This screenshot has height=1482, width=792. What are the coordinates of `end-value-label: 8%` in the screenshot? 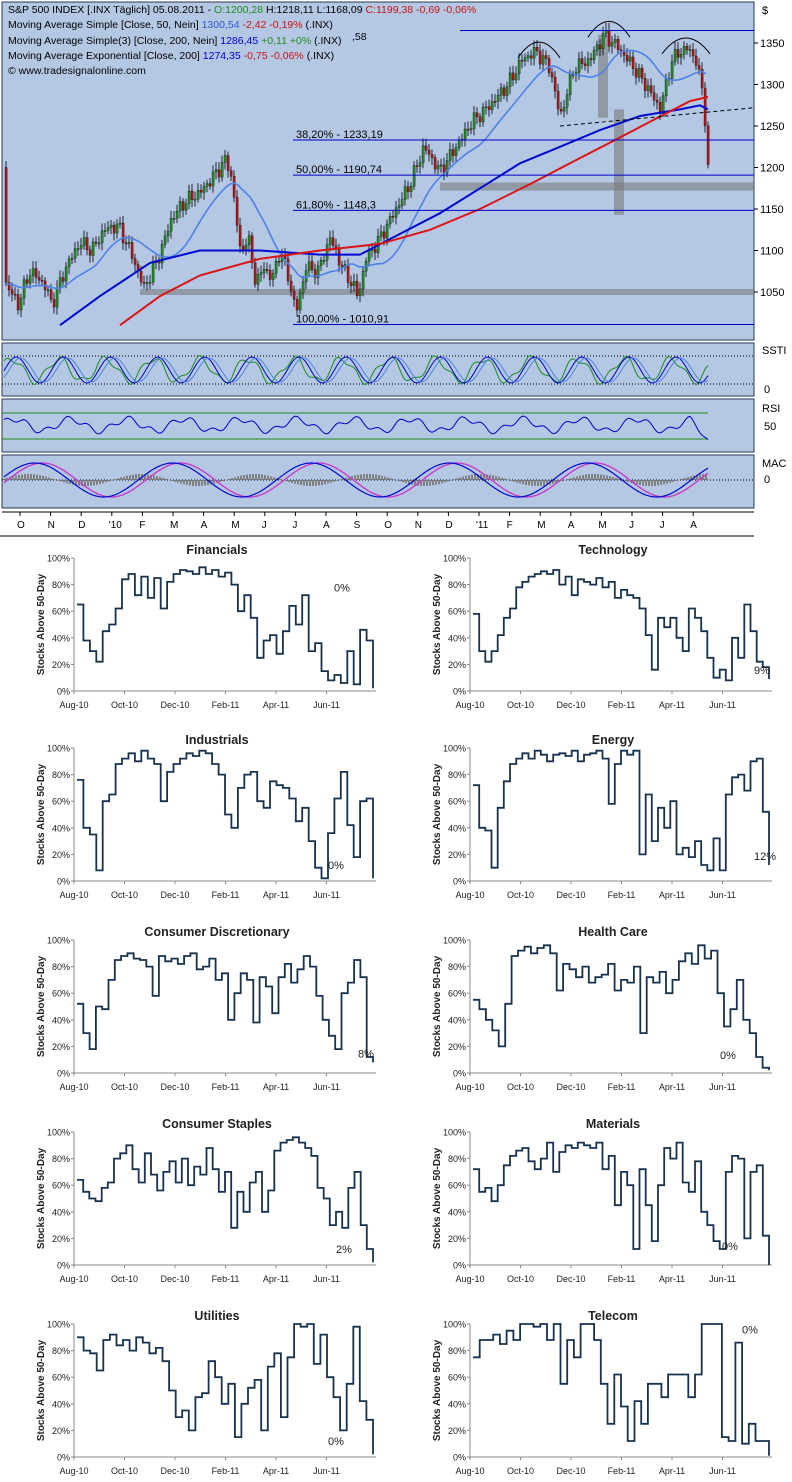 It's located at (366, 1054).